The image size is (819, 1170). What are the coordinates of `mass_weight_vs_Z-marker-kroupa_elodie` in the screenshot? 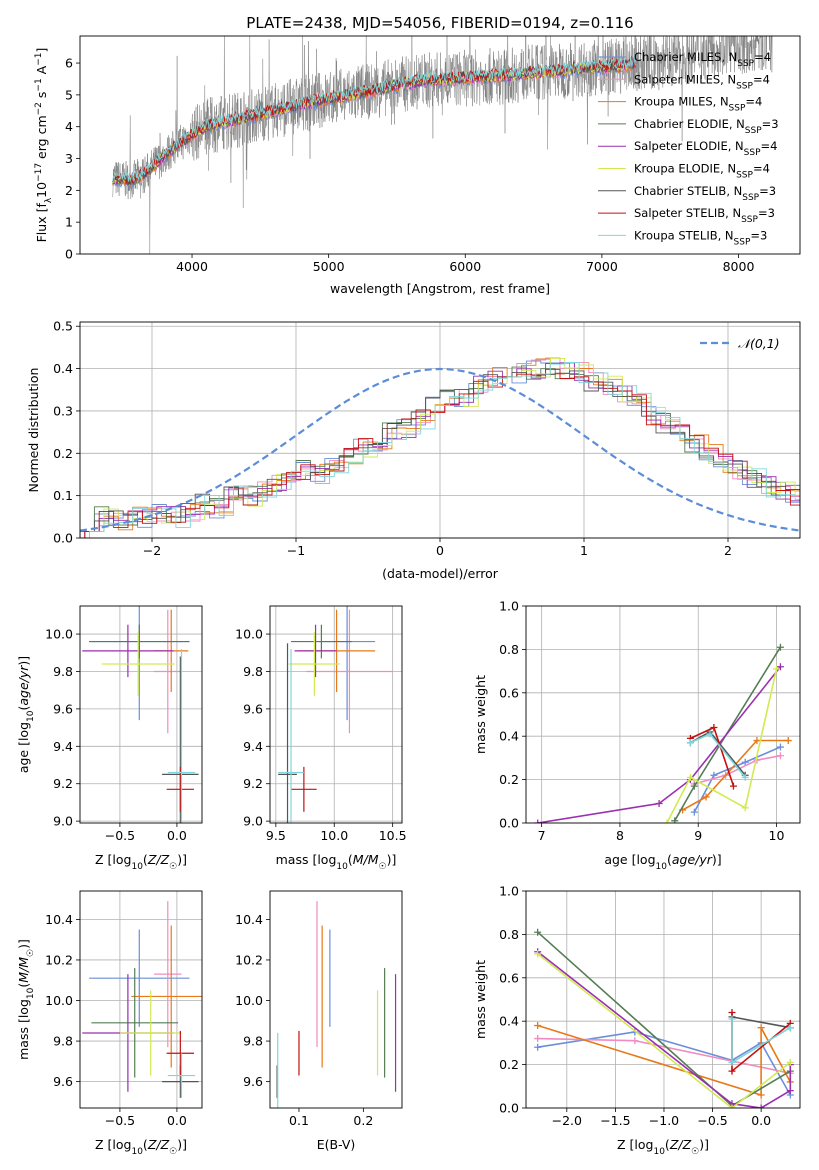 It's located at (732, 1106).